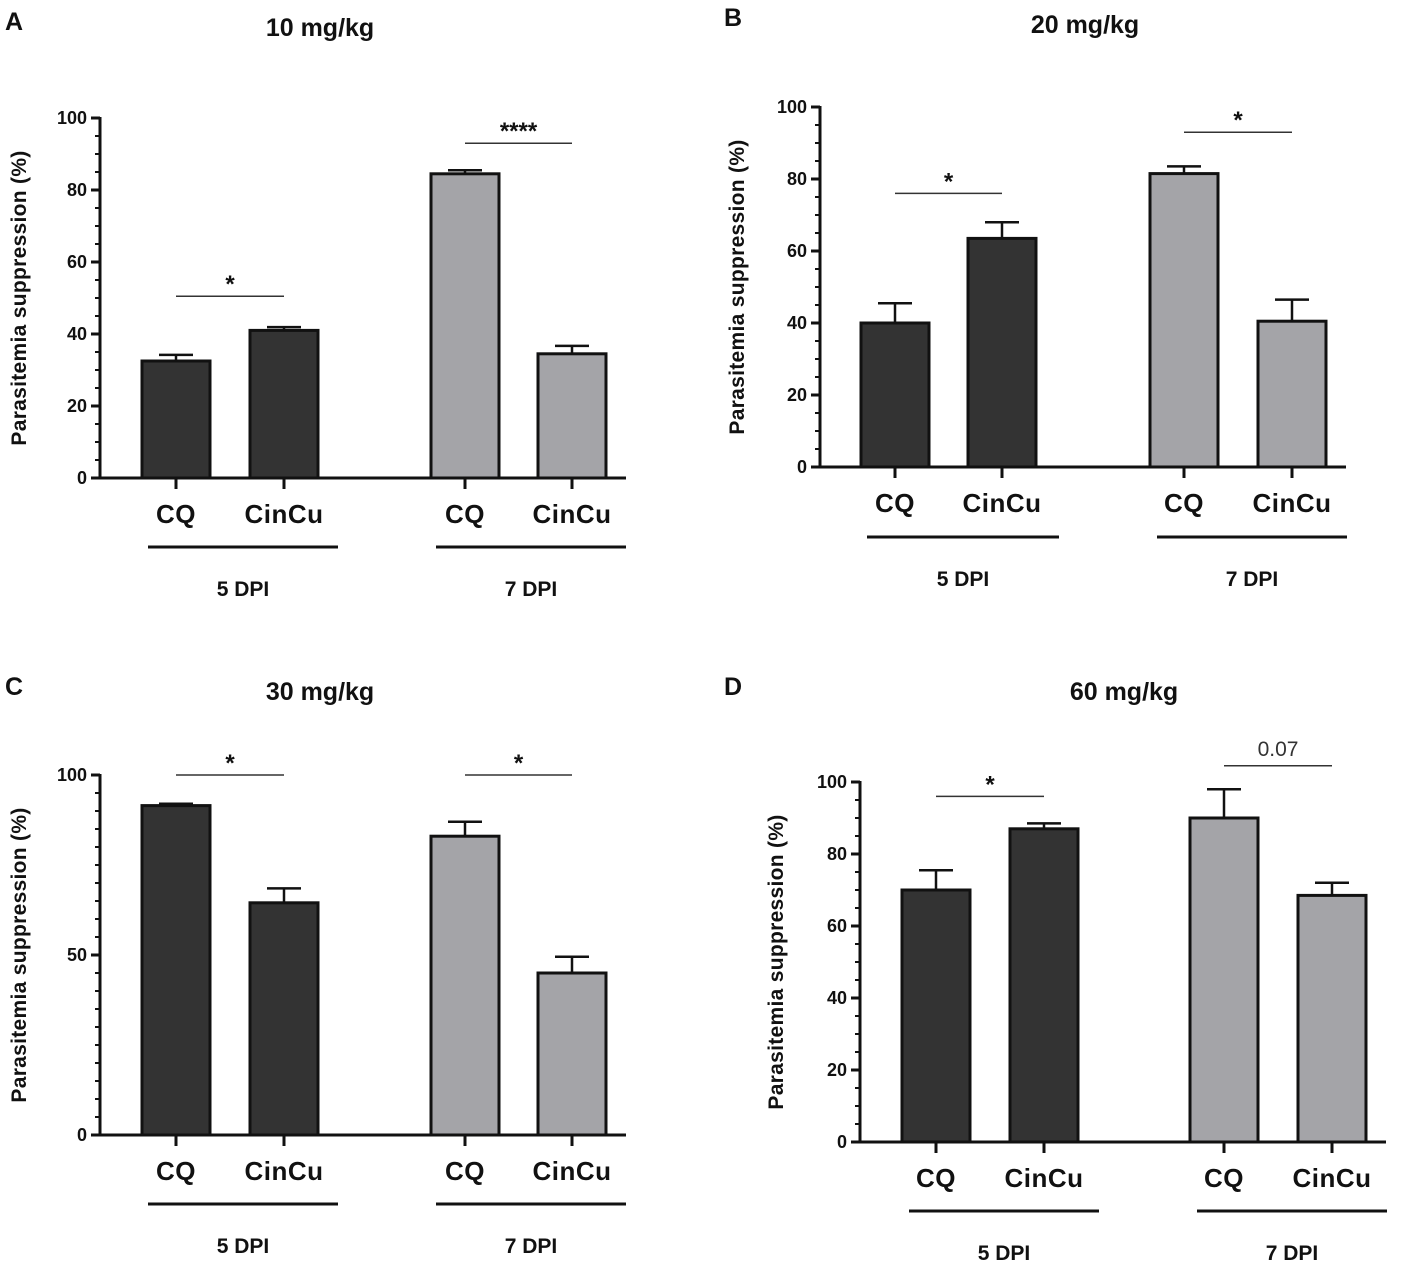  Describe the element at coordinates (77, 955) in the screenshot. I see `y-tick-label: 50` at that location.